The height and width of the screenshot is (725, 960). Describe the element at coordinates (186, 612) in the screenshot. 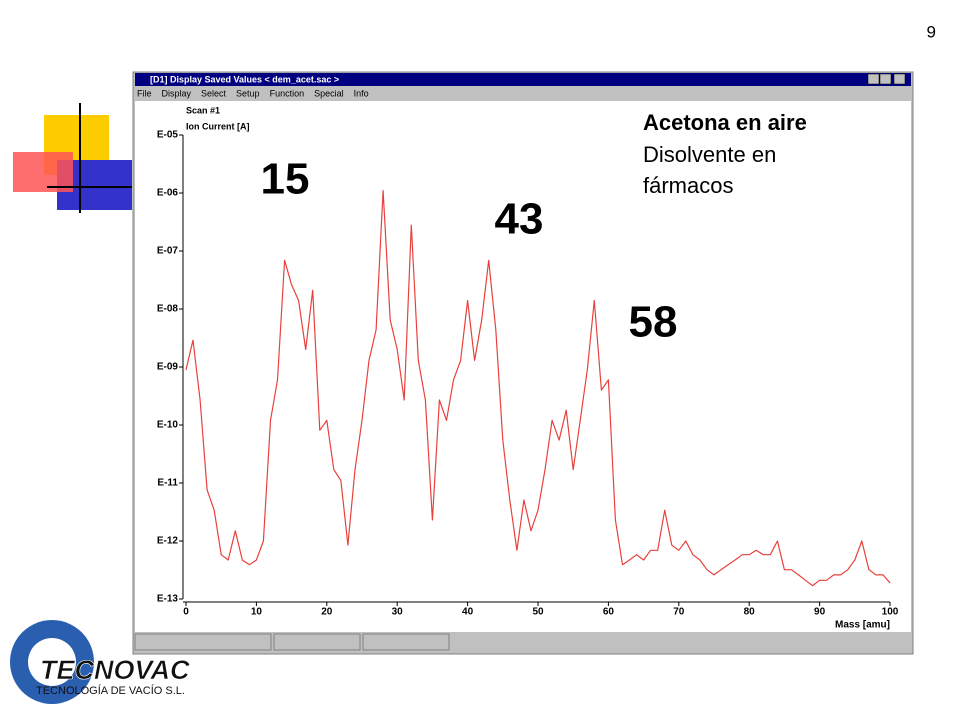

I see `x-tick-label: 0` at that location.